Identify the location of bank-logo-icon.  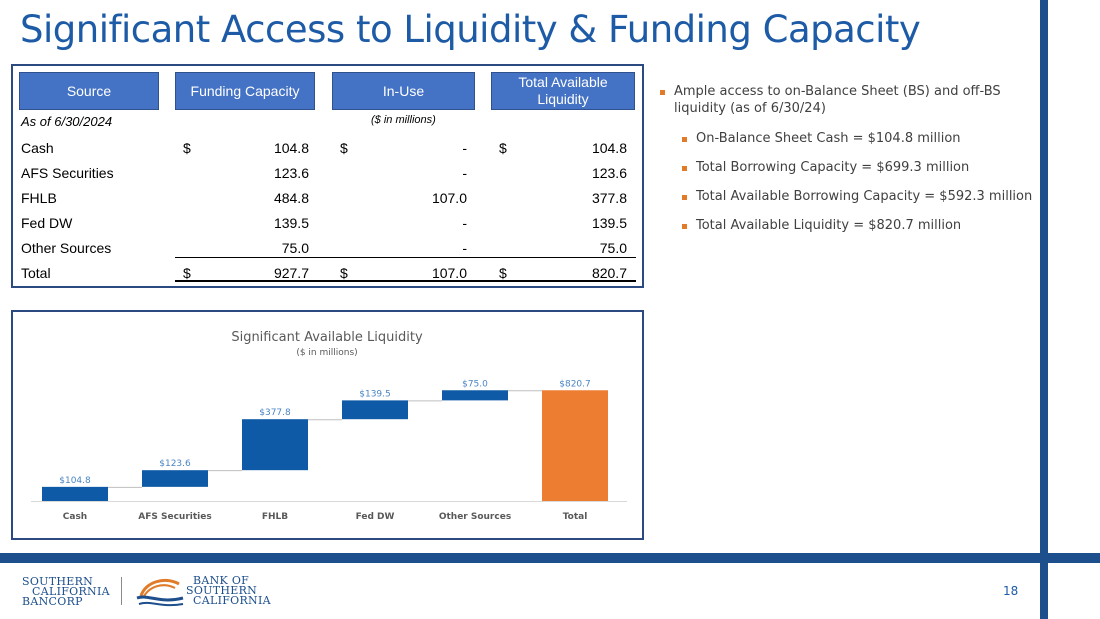
(160, 593).